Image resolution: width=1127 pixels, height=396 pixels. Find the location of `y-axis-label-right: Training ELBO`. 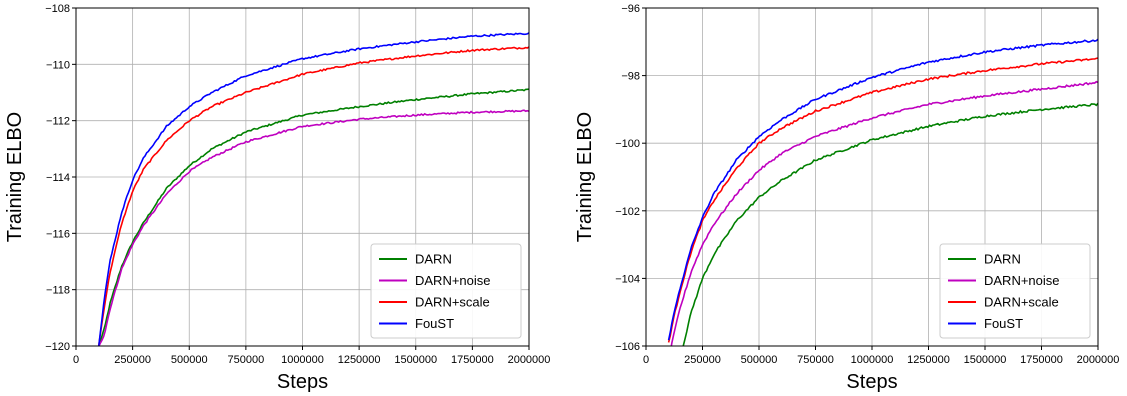

y-axis-label-right: Training ELBO is located at coordinates (585, 177).